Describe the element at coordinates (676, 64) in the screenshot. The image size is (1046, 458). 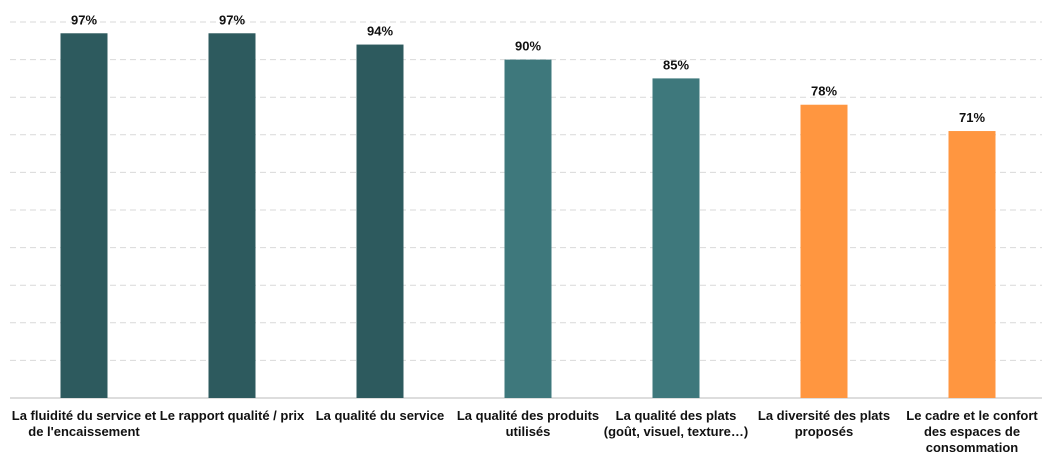
I see `value-label: 85%` at that location.